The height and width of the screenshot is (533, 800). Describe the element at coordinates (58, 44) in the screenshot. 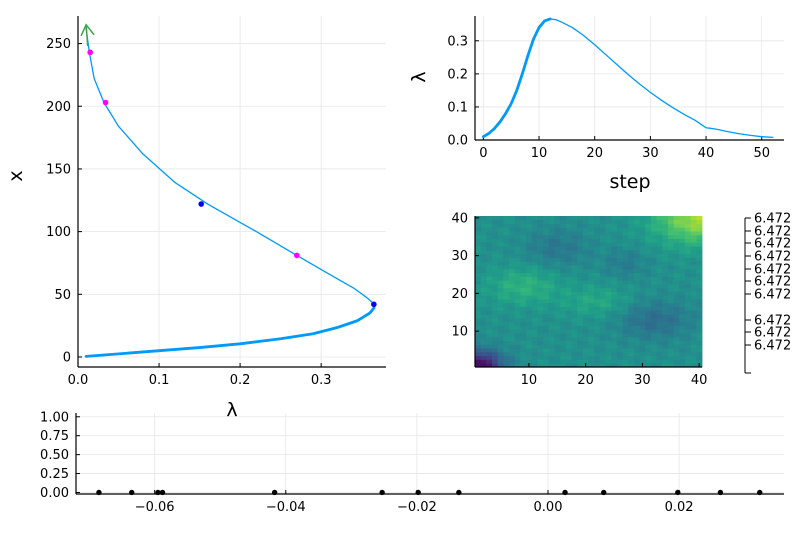

I see `y-tick-label: 250` at that location.